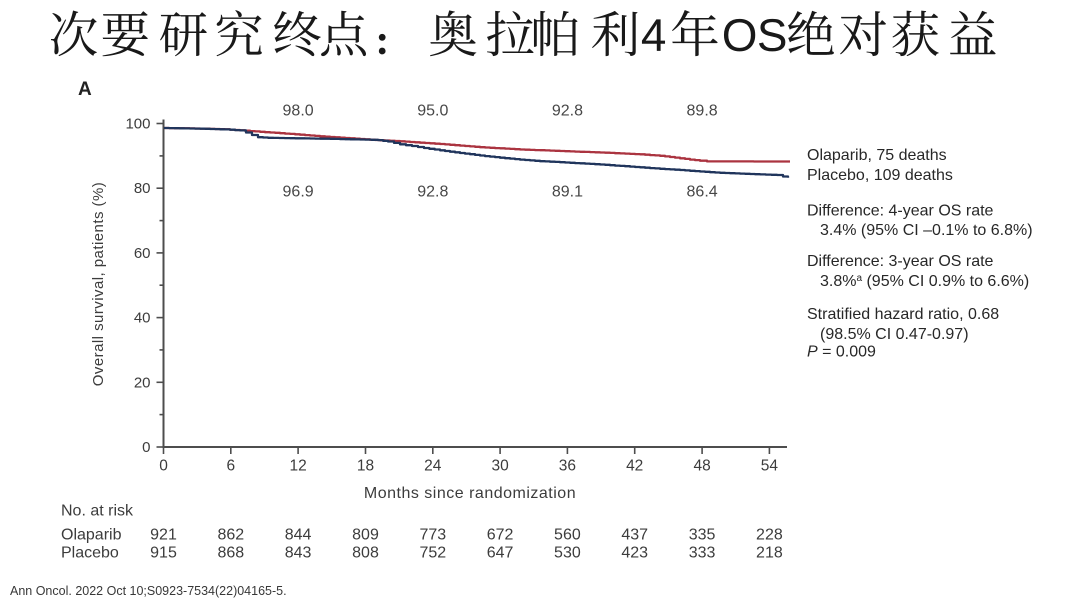 This screenshot has height=612, width=1080. What do you see at coordinates (841, 352) in the screenshot?
I see `svg-text: P = 0.009` at bounding box center [841, 352].